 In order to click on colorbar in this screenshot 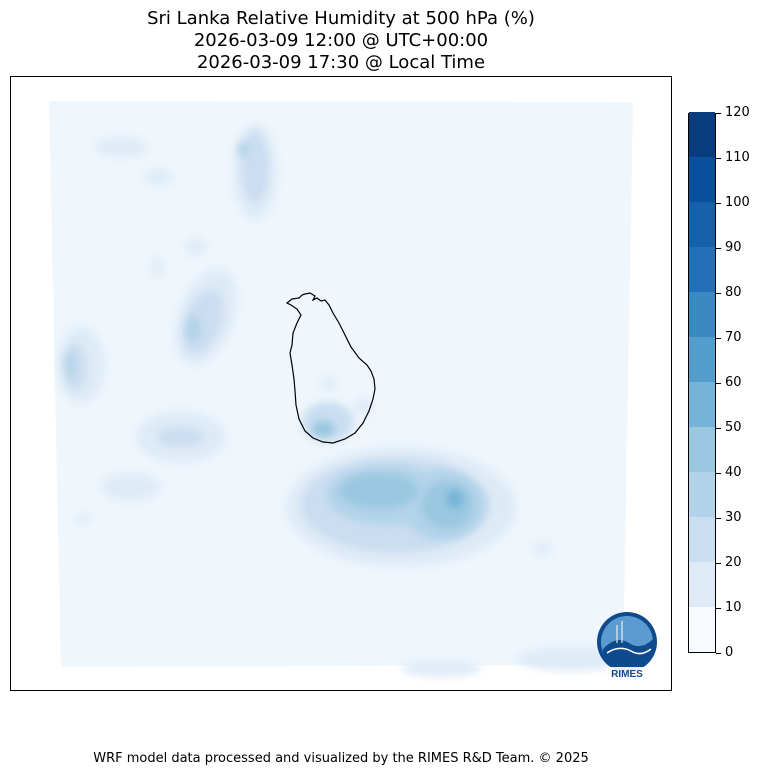, I will do `click(702, 382)`.